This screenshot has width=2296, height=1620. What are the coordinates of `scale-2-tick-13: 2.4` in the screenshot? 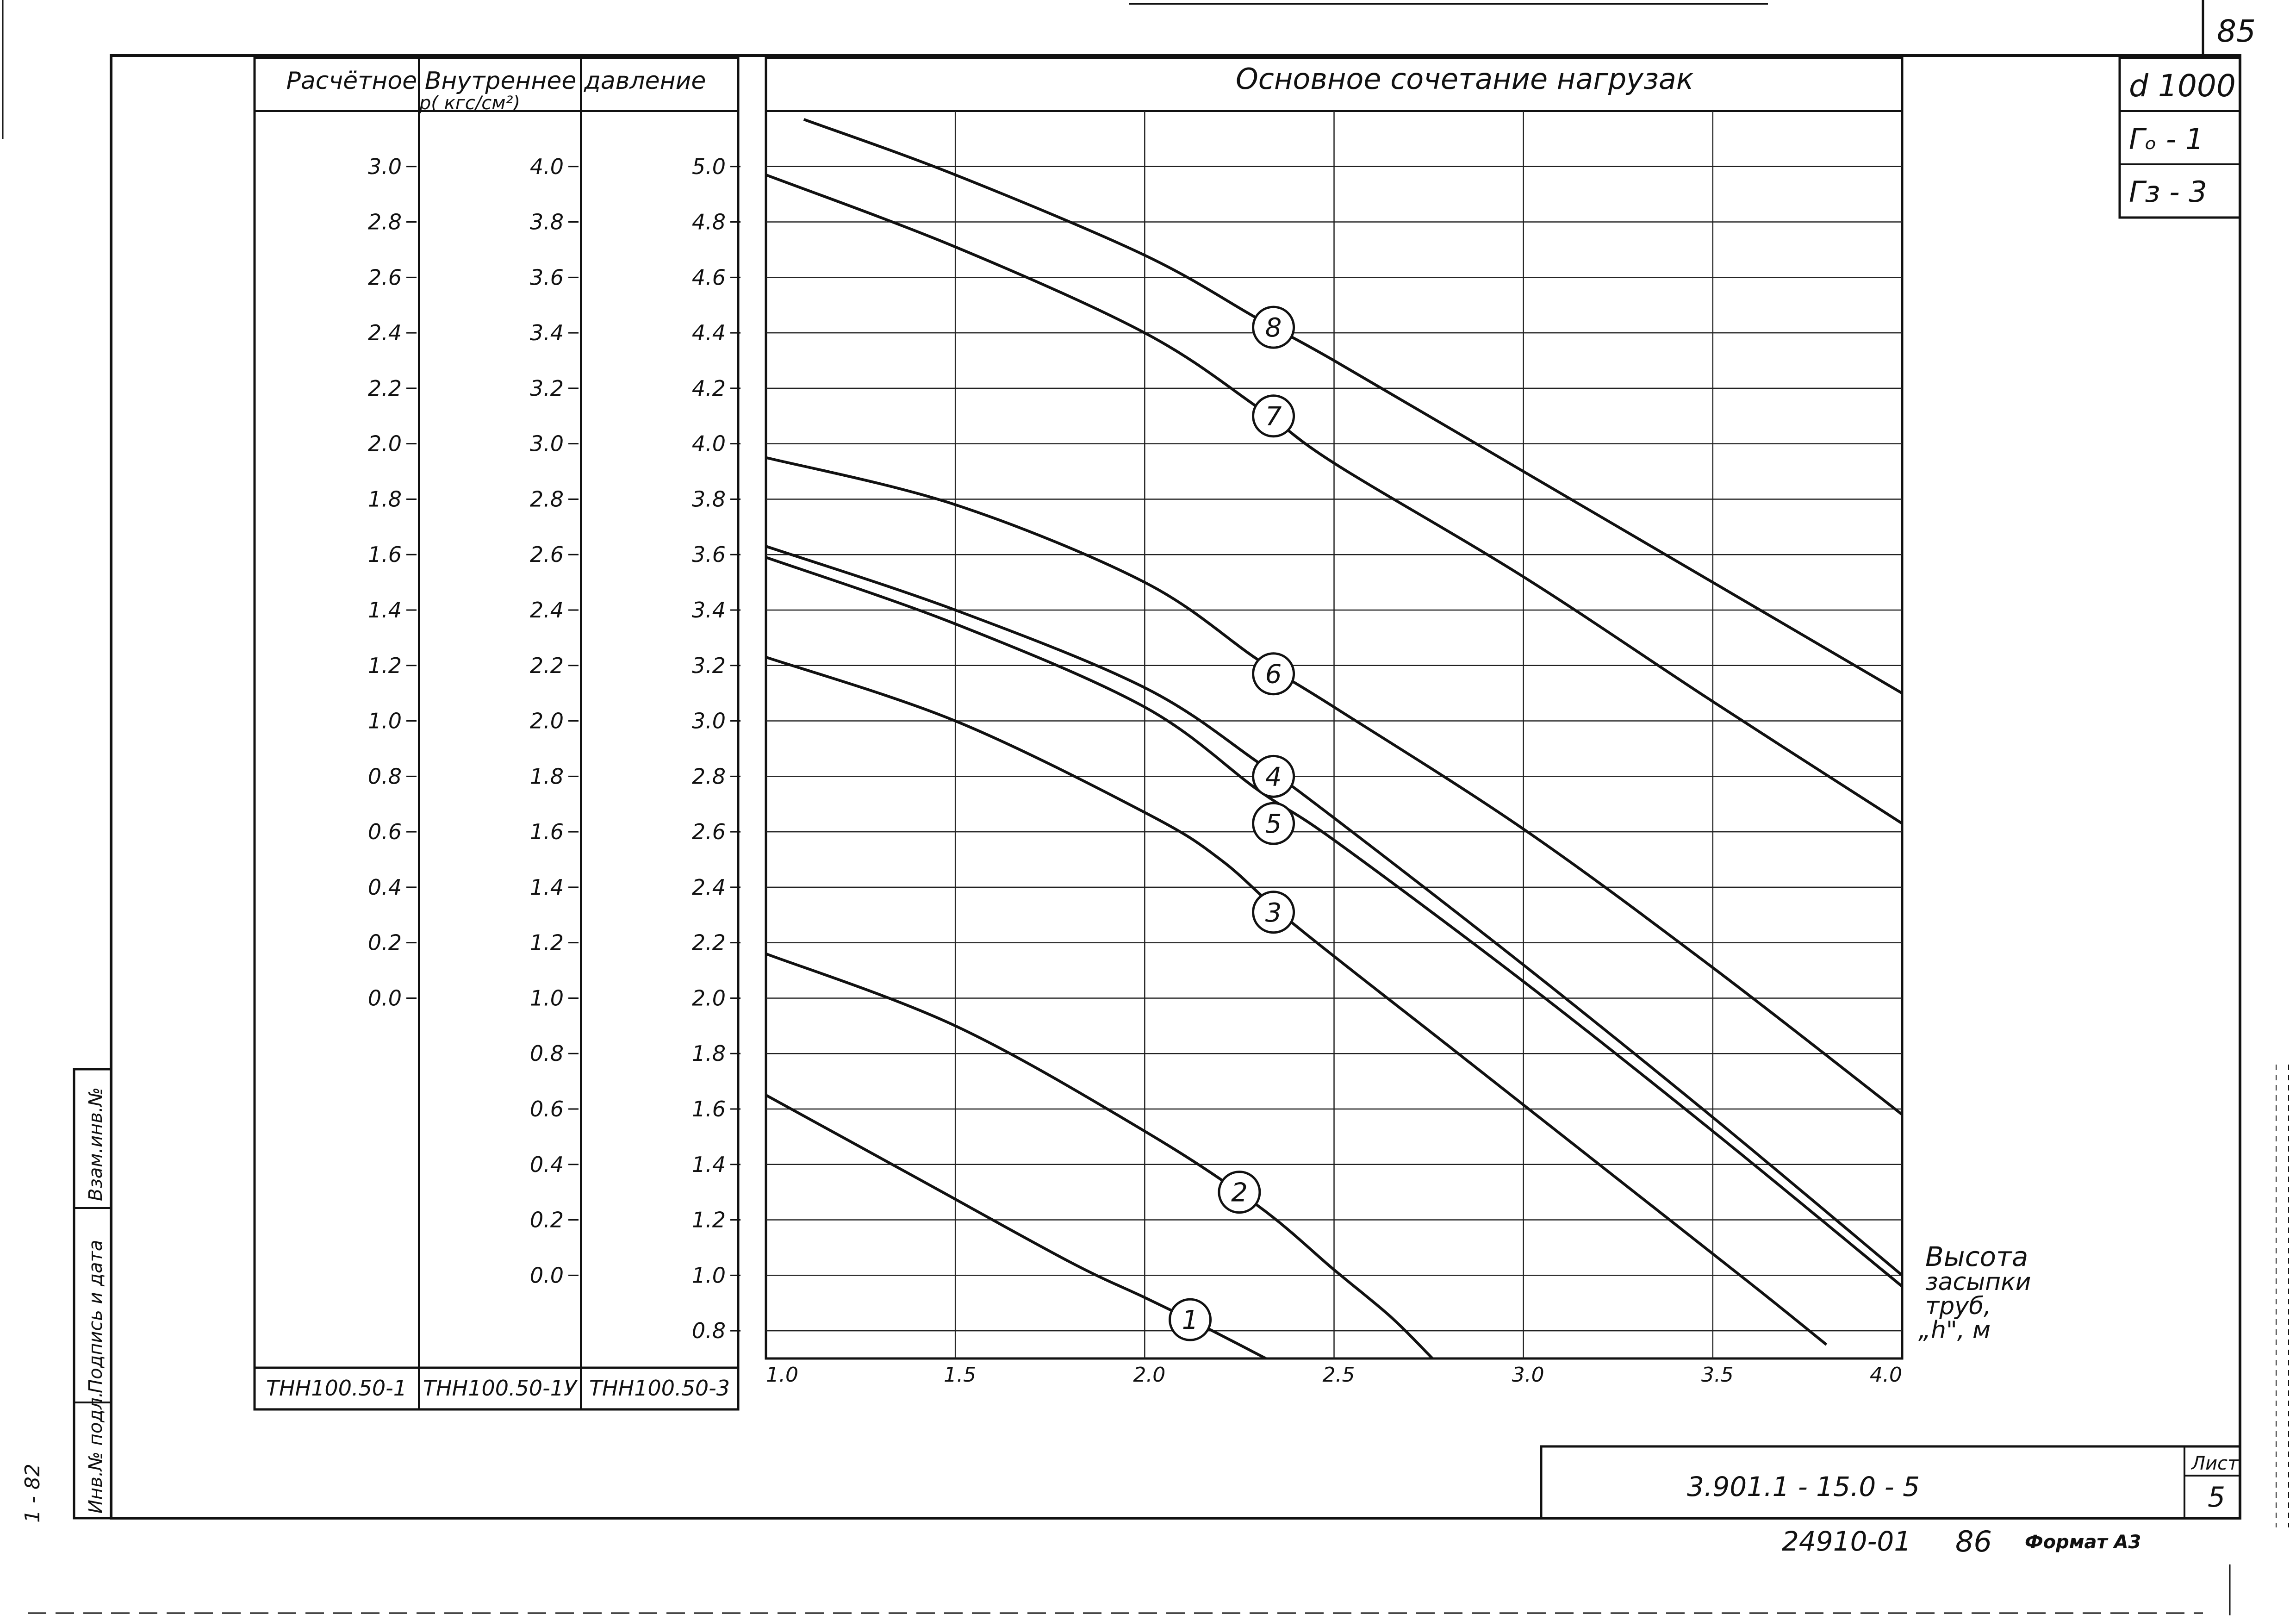 It's located at (709, 887).